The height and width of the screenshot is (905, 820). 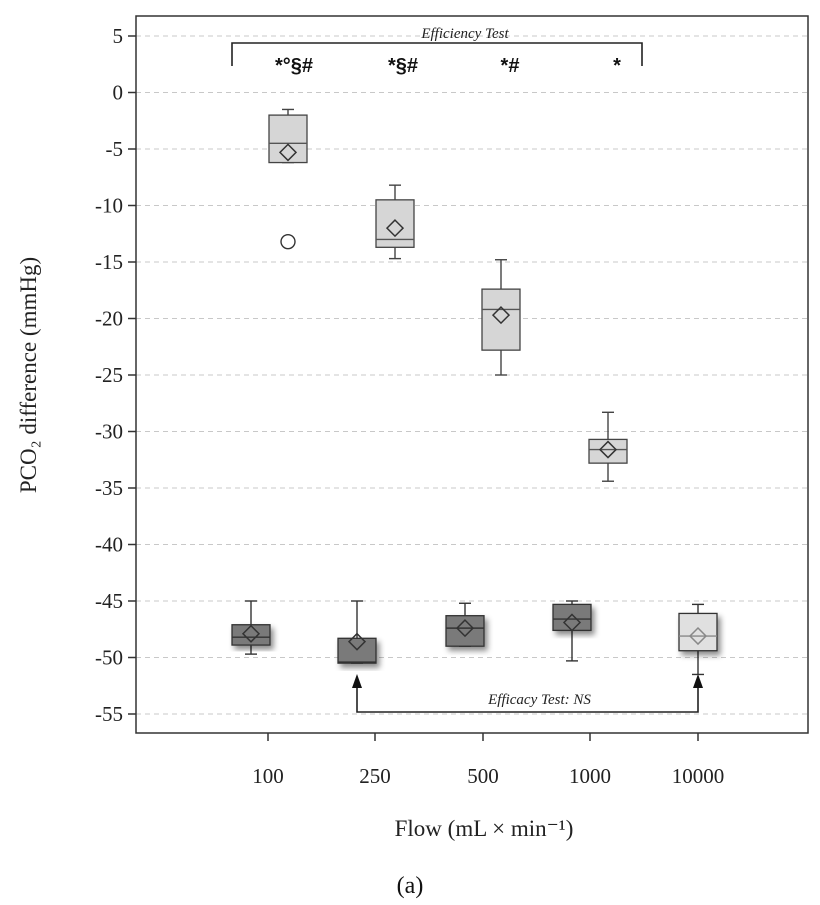 I want to click on y-tick-label: -35, so click(x=109, y=488).